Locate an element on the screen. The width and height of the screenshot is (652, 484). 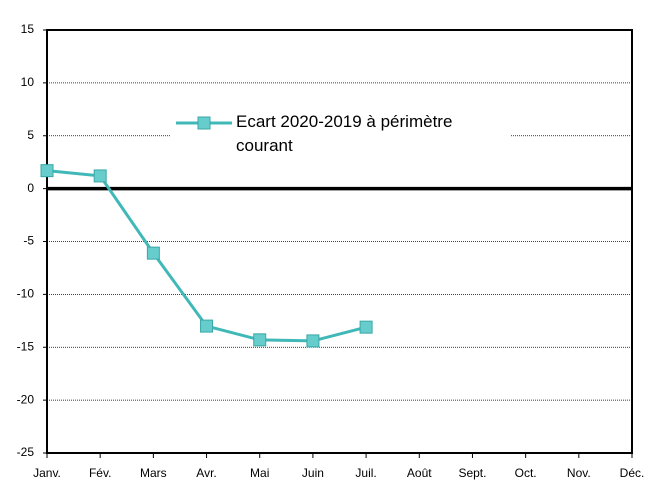
x-tick-label: Nov. is located at coordinates (579, 473).